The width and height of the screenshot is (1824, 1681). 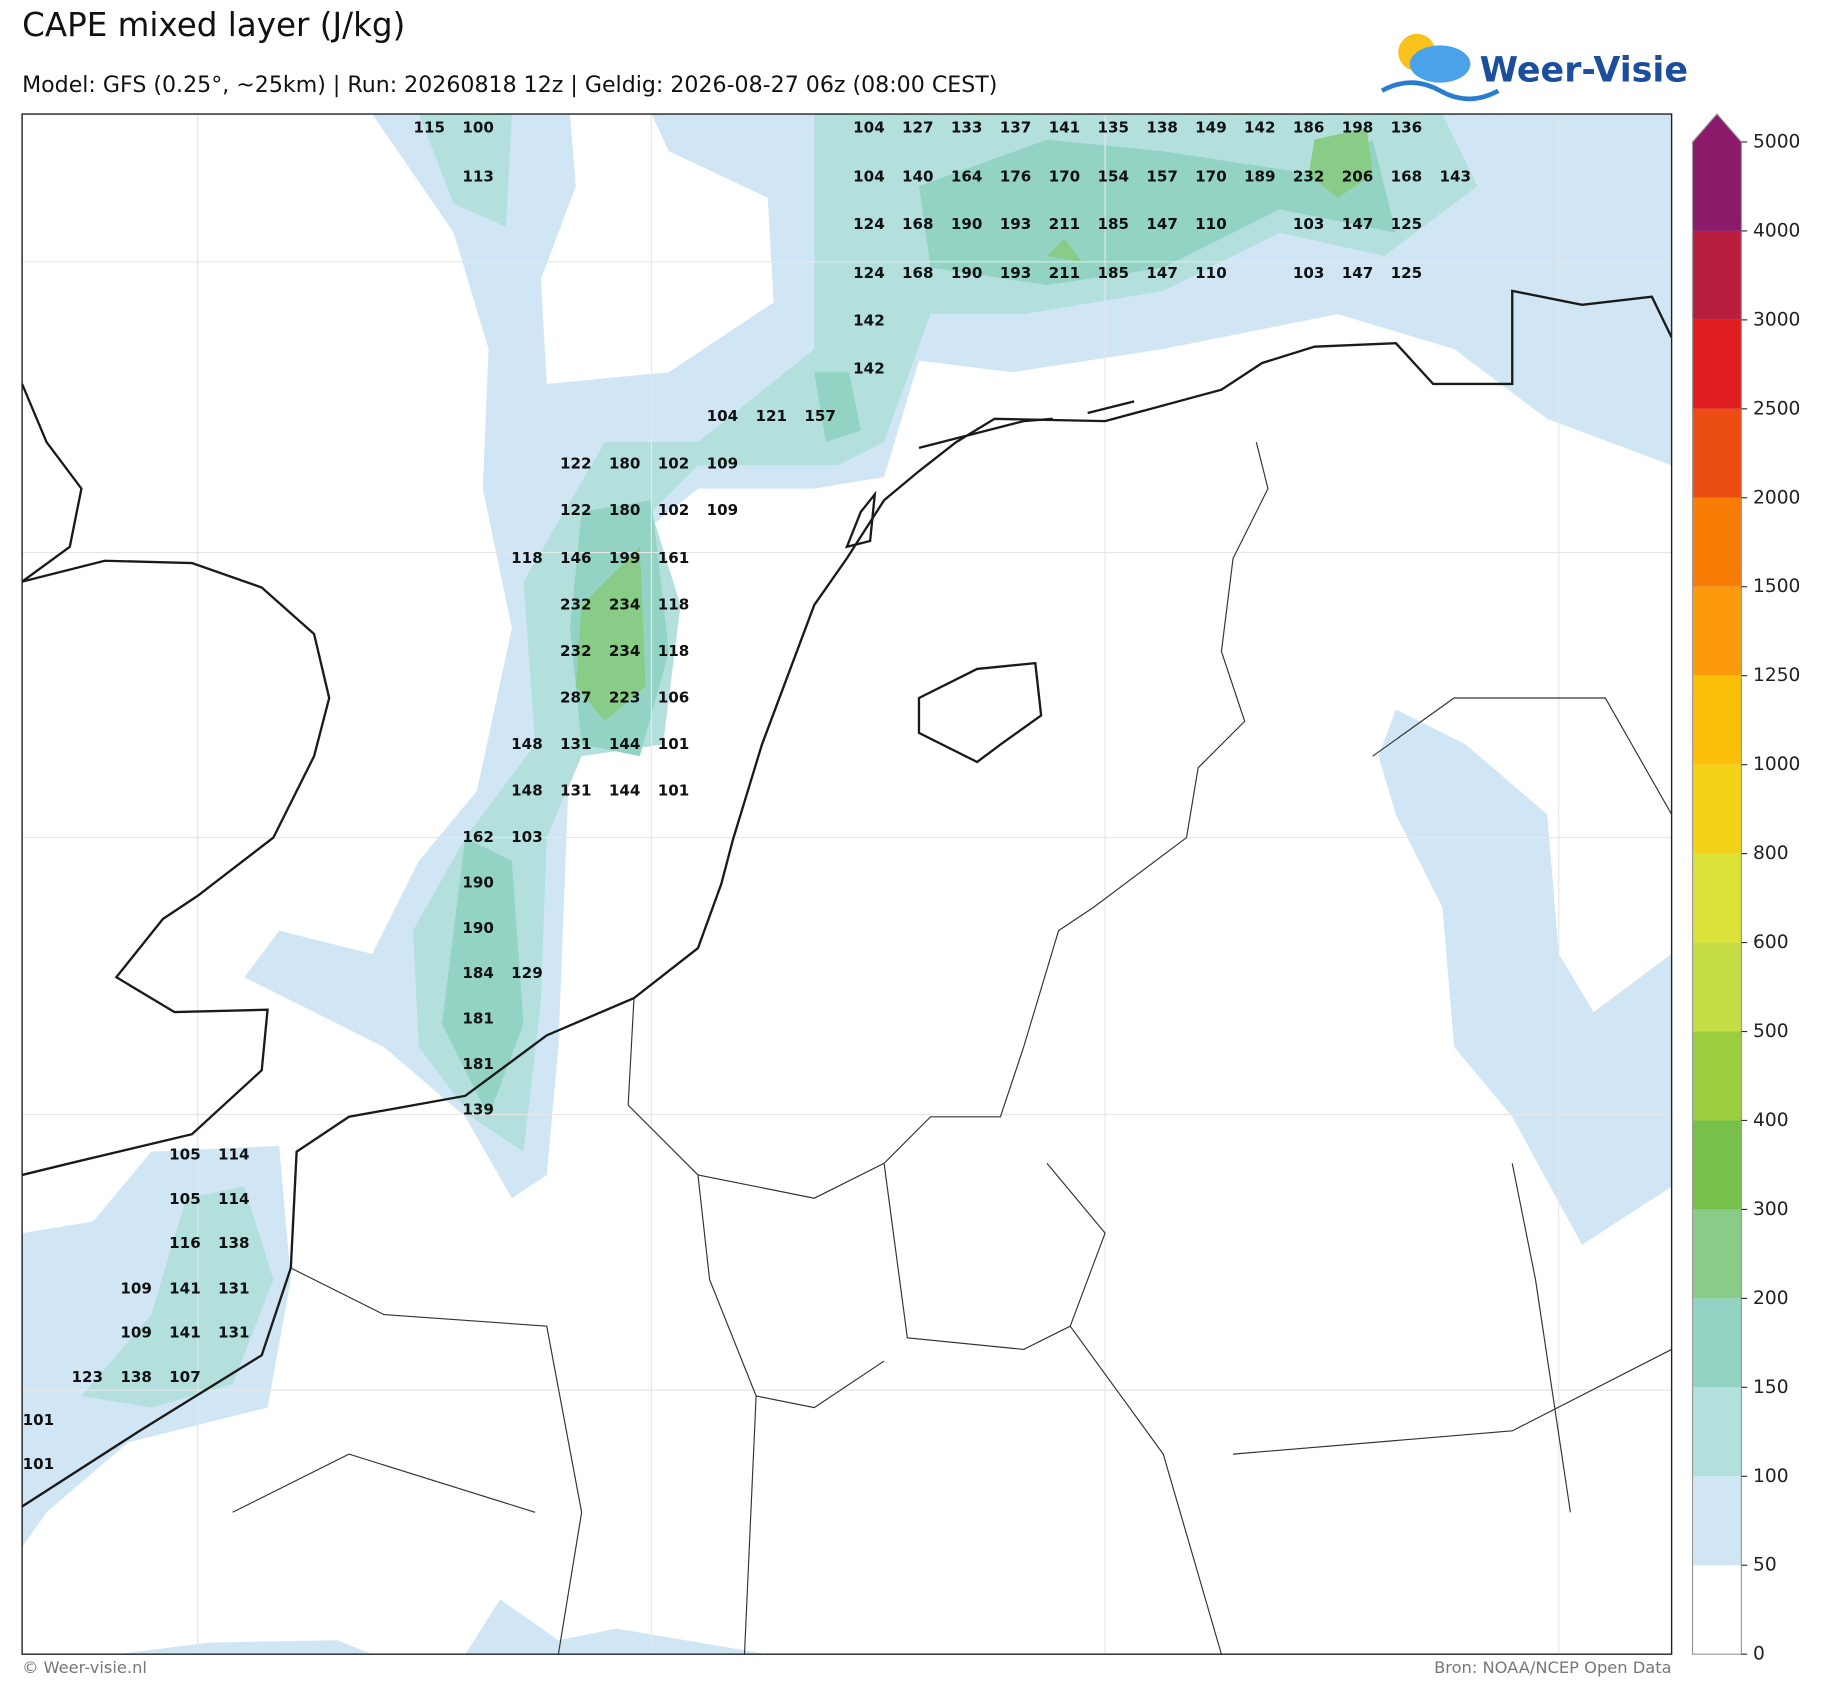 I want to click on map-value-label: 135, so click(x=1113, y=128).